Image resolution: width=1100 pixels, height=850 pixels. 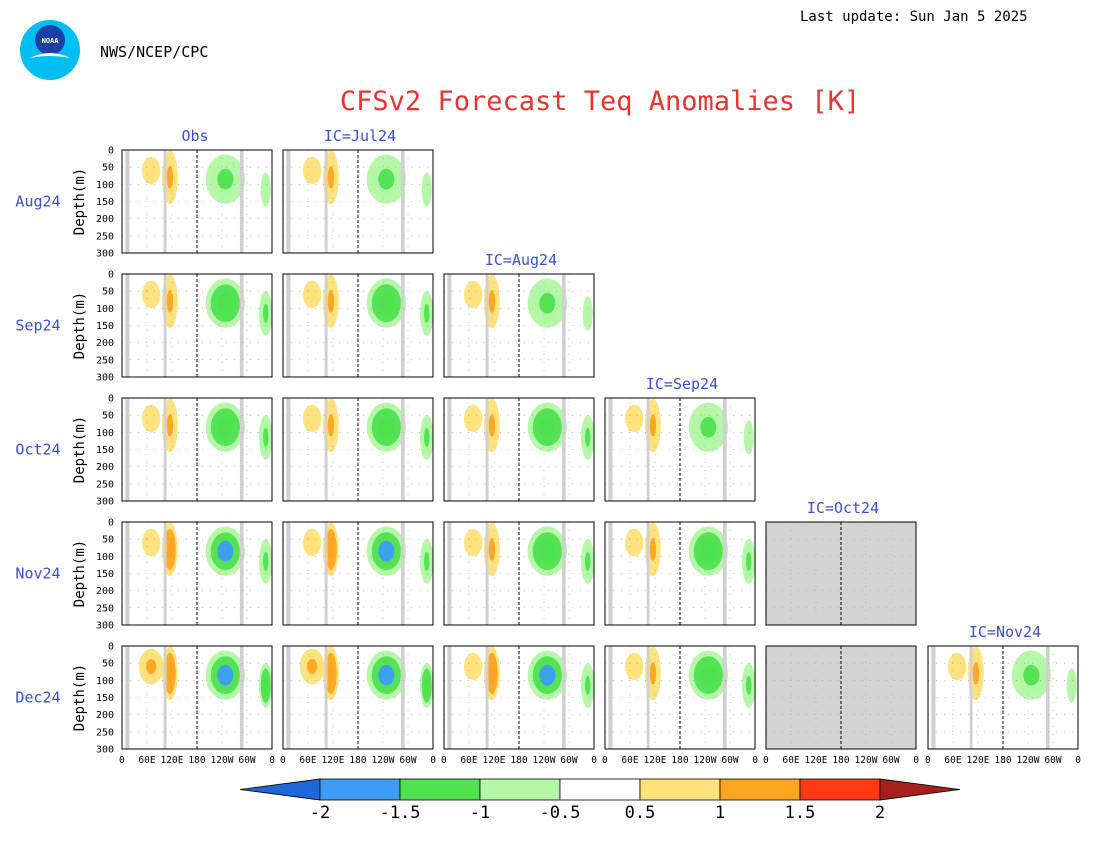 I want to click on y-tick-label: 50, so click(x=108, y=168).